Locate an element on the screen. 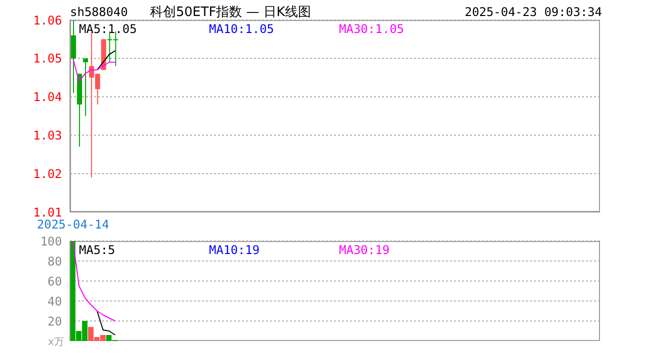  y-tick-label: 1.04 is located at coordinates (47, 97).